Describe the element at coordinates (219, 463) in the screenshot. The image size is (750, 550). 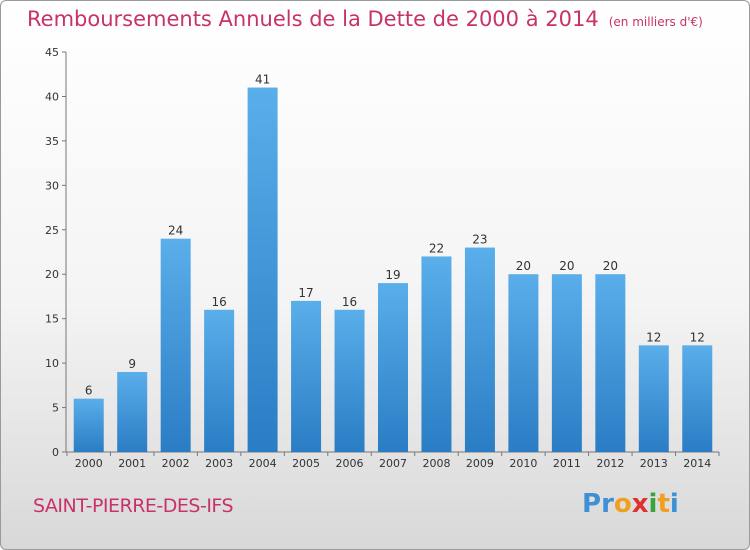
I see `x-tick-label: 2003` at that location.